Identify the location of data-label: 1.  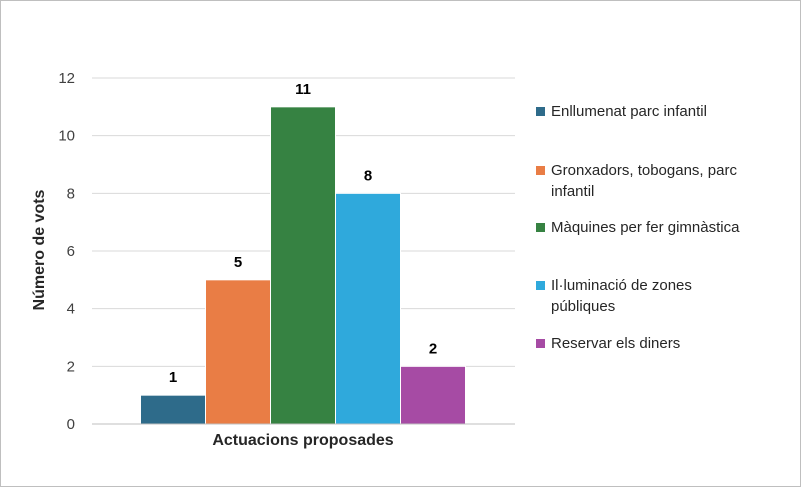
(173, 377).